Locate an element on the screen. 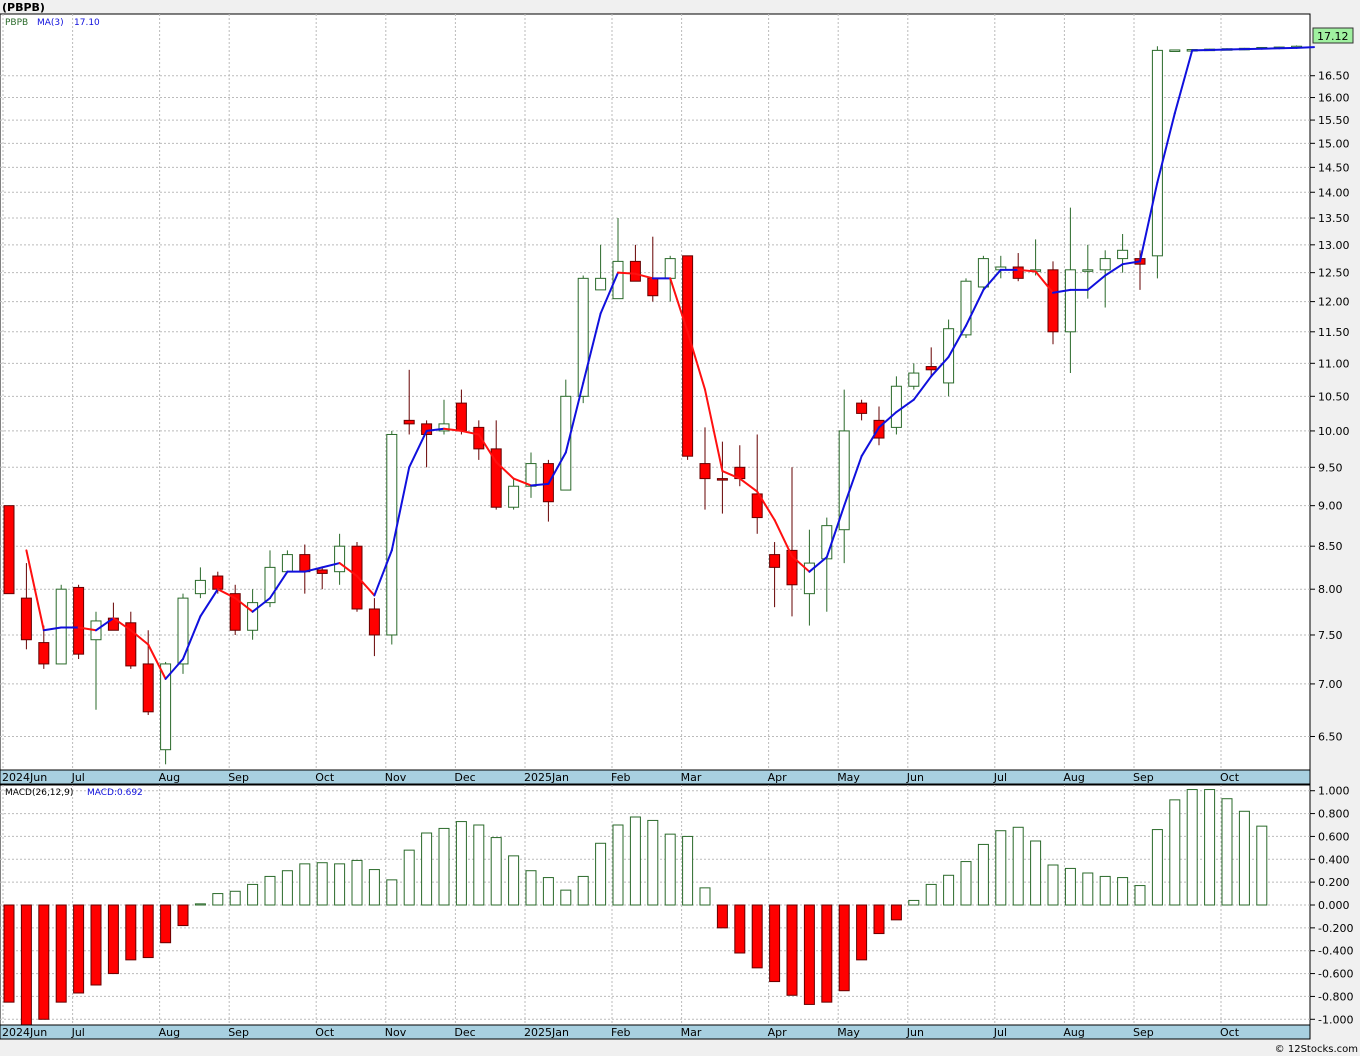  macd-tick-label: 0.000 is located at coordinates (1334, 905).